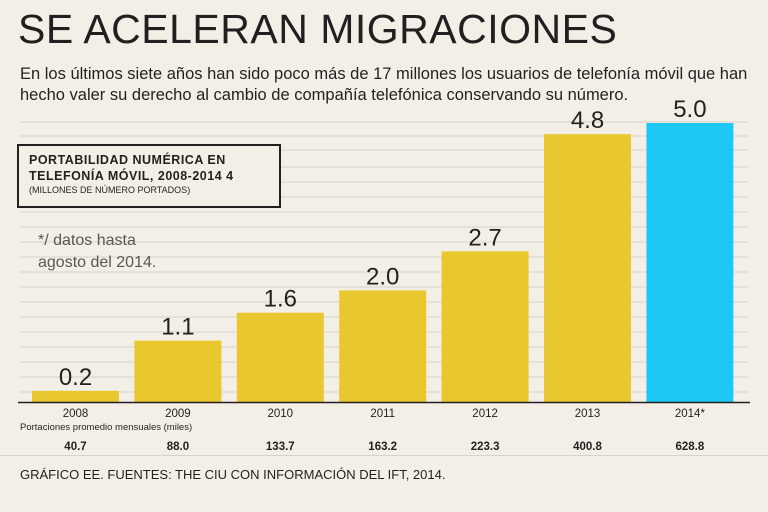  Describe the element at coordinates (127, 160) in the screenshot. I see `chart-title-line-1: PORTABILIDAD NUMÉRICA EN` at that location.